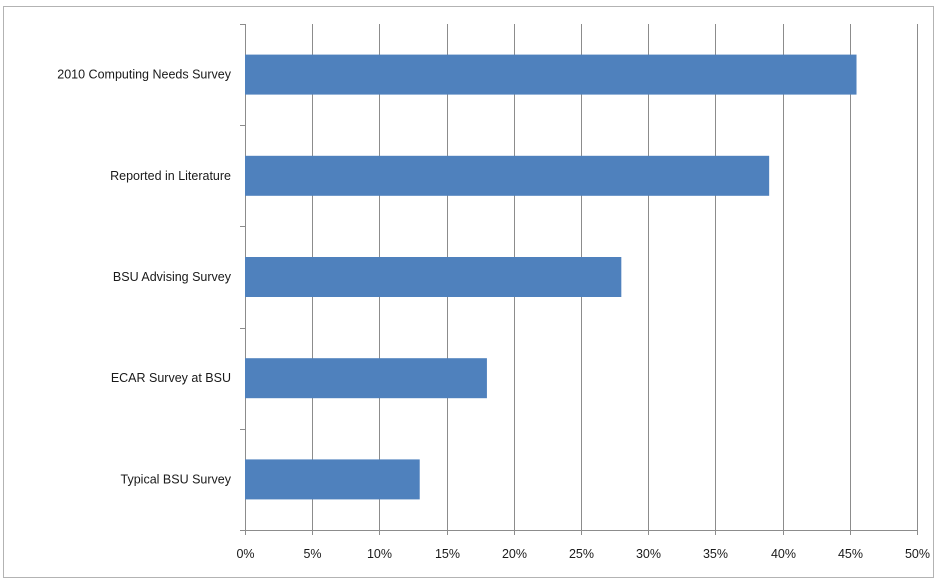 The height and width of the screenshot is (583, 940). What do you see at coordinates (917, 554) in the screenshot?
I see `x-tick-label: 50%` at bounding box center [917, 554].